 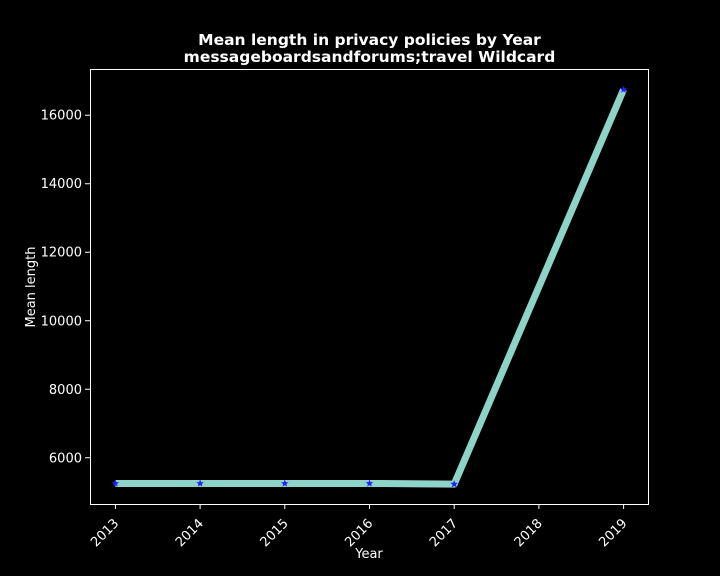 I want to click on x-tick-label: 2018, so click(x=529, y=533).